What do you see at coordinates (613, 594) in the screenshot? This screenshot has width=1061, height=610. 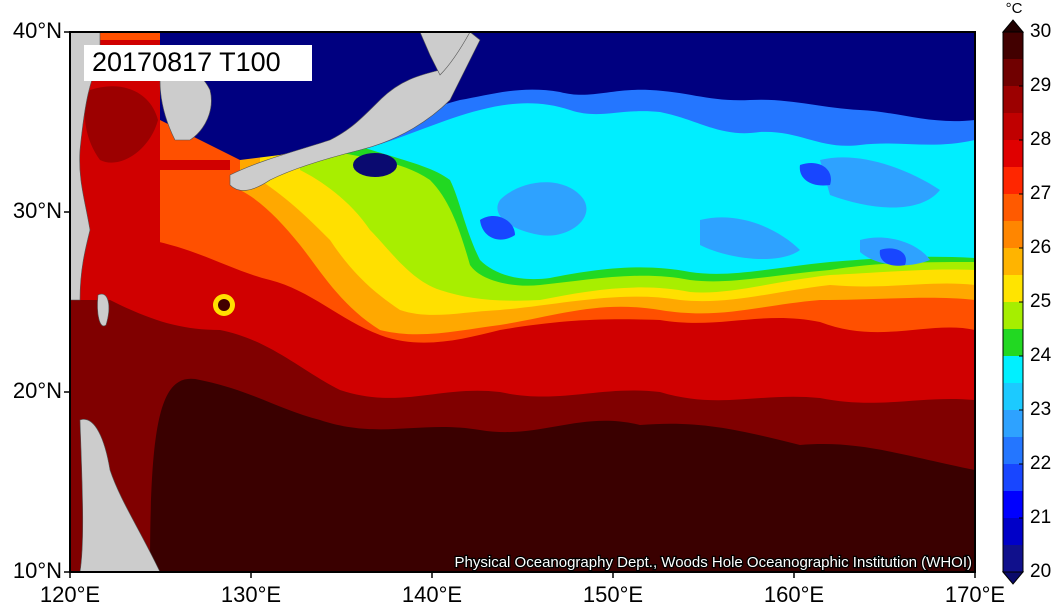 I see `x-tick-label: 150°E` at bounding box center [613, 594].